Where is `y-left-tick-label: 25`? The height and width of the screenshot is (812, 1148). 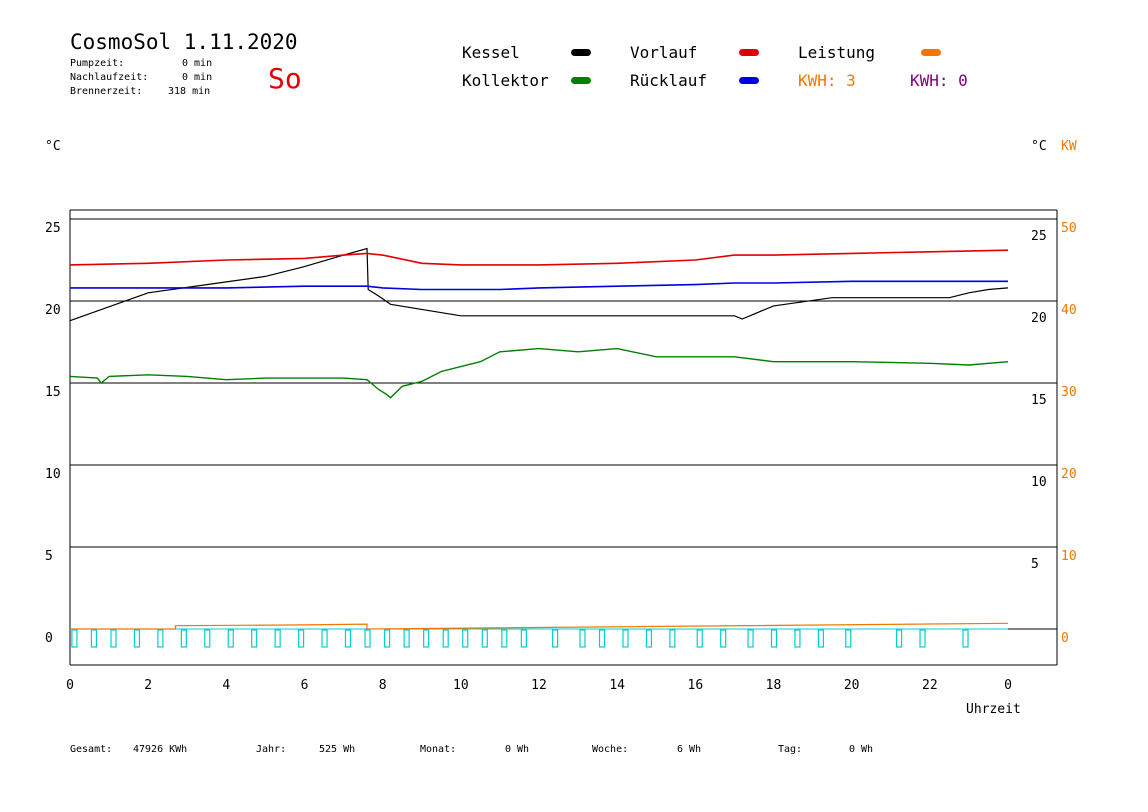
y-left-tick-label: 25 is located at coordinates (53, 228).